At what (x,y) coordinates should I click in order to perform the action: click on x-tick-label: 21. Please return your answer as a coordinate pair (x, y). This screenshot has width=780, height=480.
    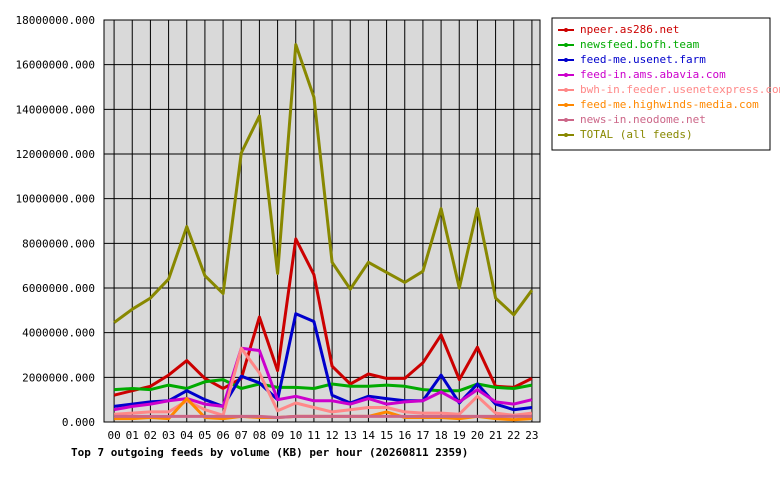
    Looking at the image, I should click on (495, 435).